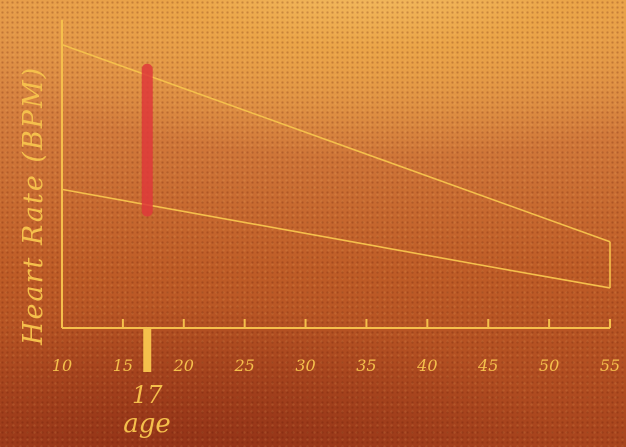 The width and height of the screenshot is (626, 447). What do you see at coordinates (147, 236) in the screenshot?
I see `age-highlight: 17` at bounding box center [147, 236].